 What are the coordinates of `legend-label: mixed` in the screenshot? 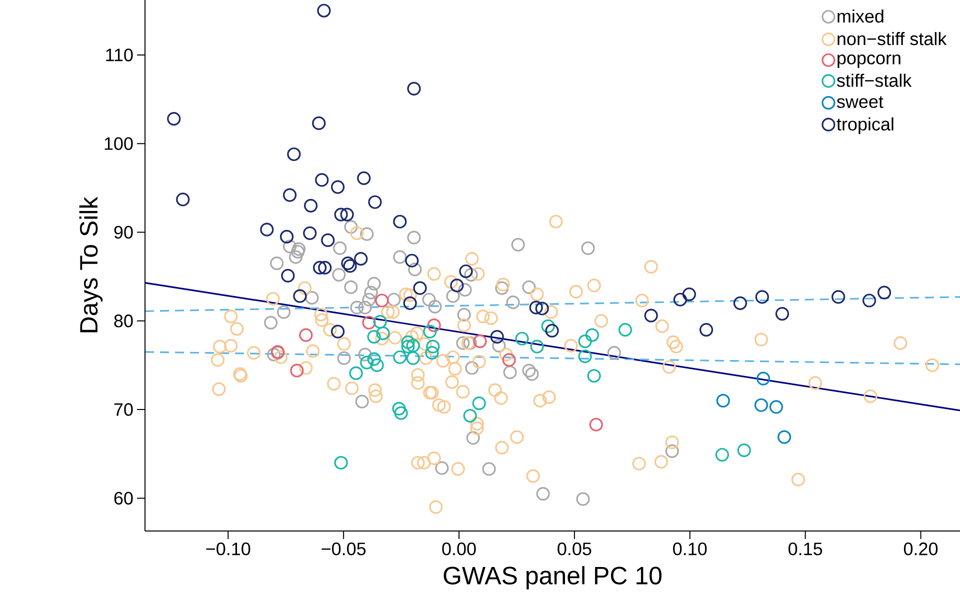 It's located at (861, 16).